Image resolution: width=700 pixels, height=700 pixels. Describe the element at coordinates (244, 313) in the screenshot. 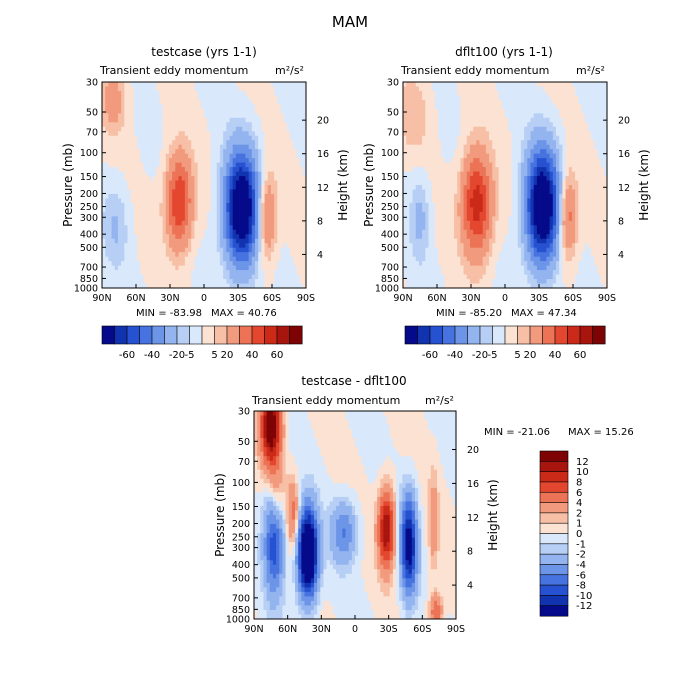

I see `panel-1-max-label: MAX = 40.76` at that location.